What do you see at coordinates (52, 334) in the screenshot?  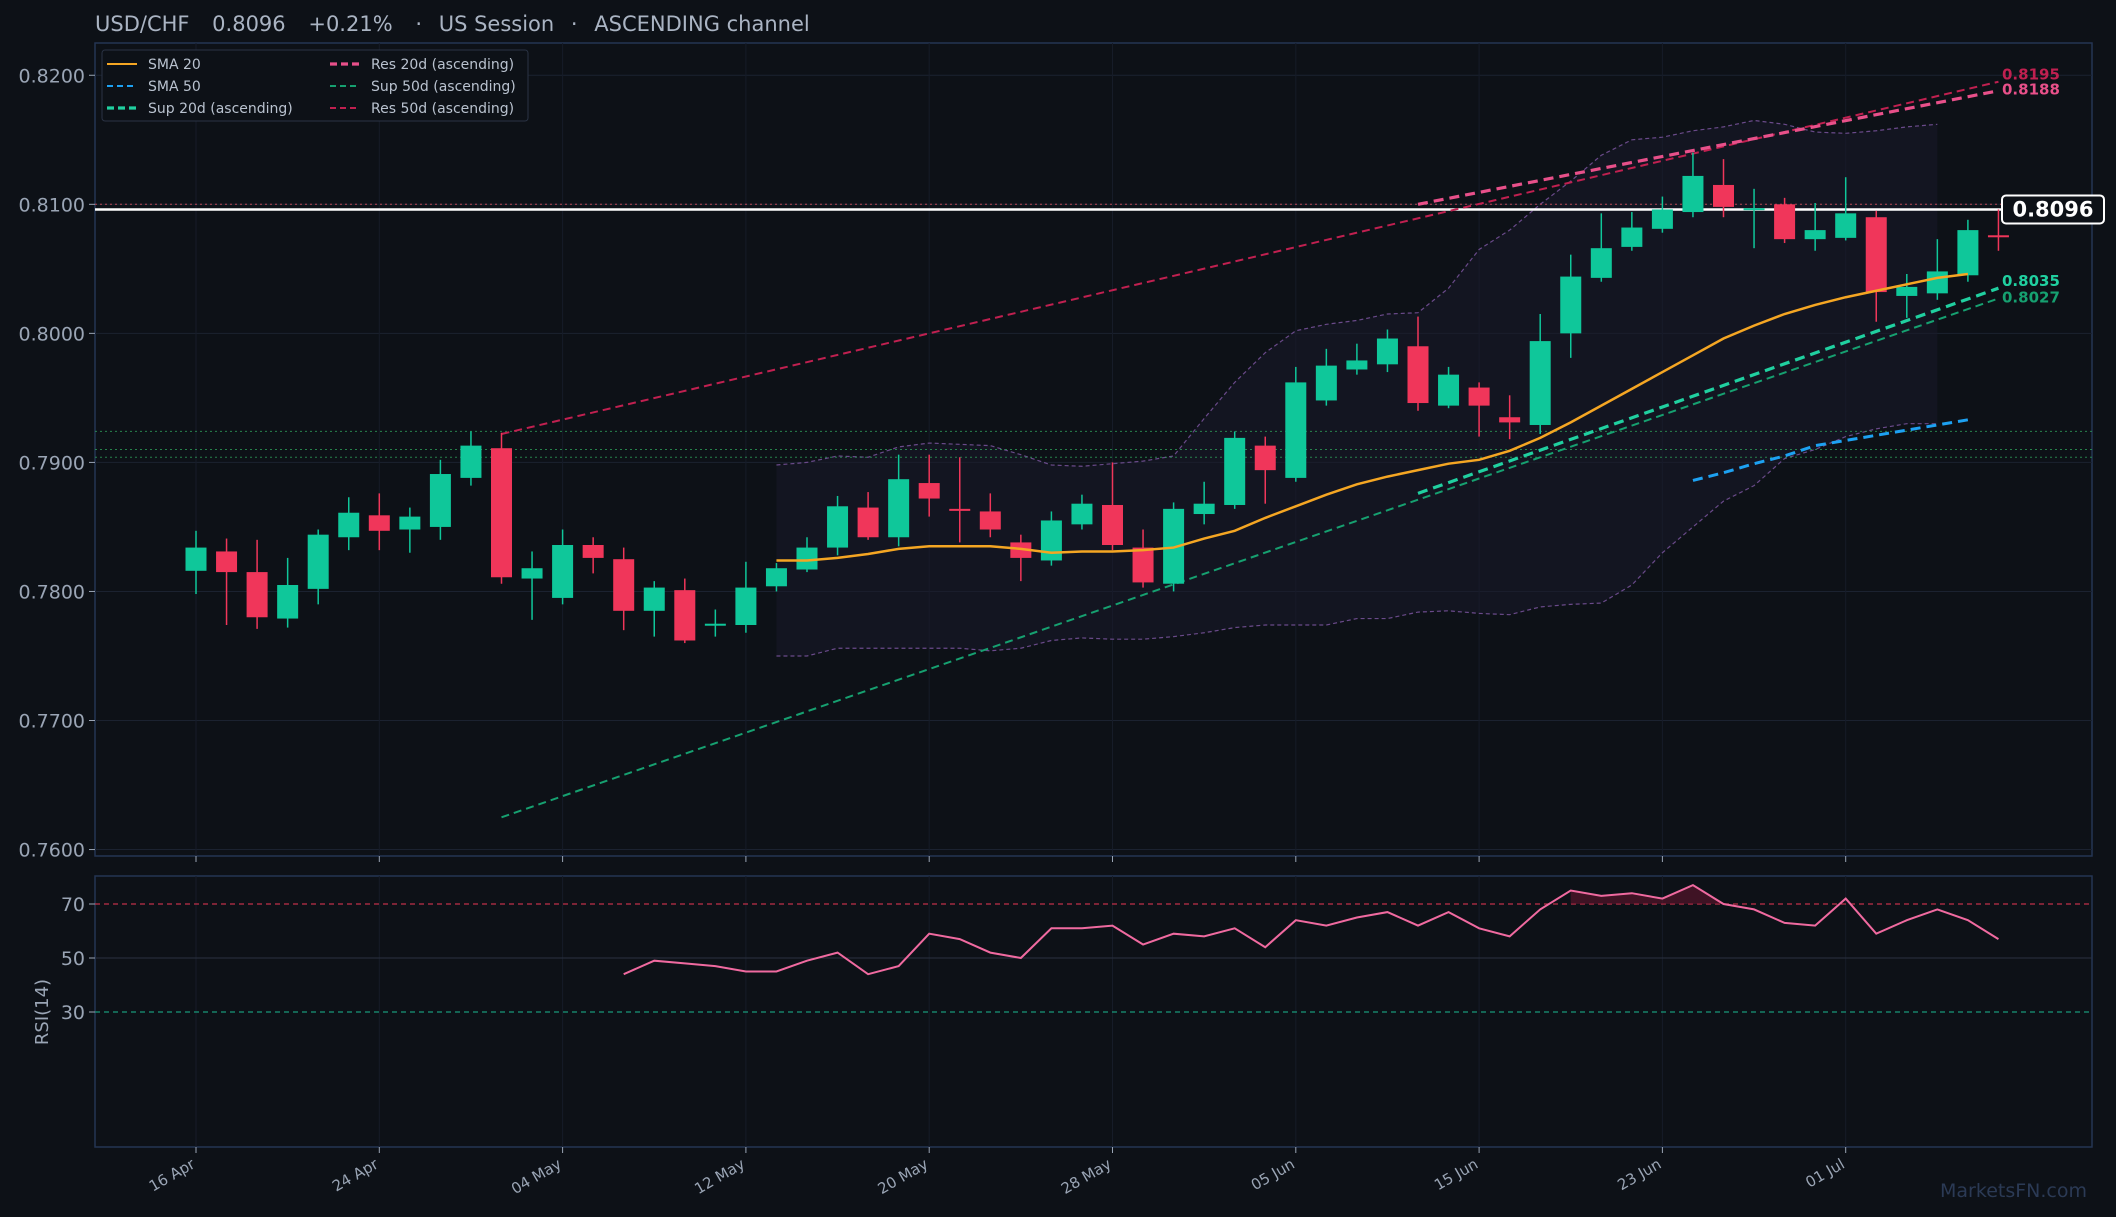 I see `price-tick-label: 0.8000` at bounding box center [52, 334].